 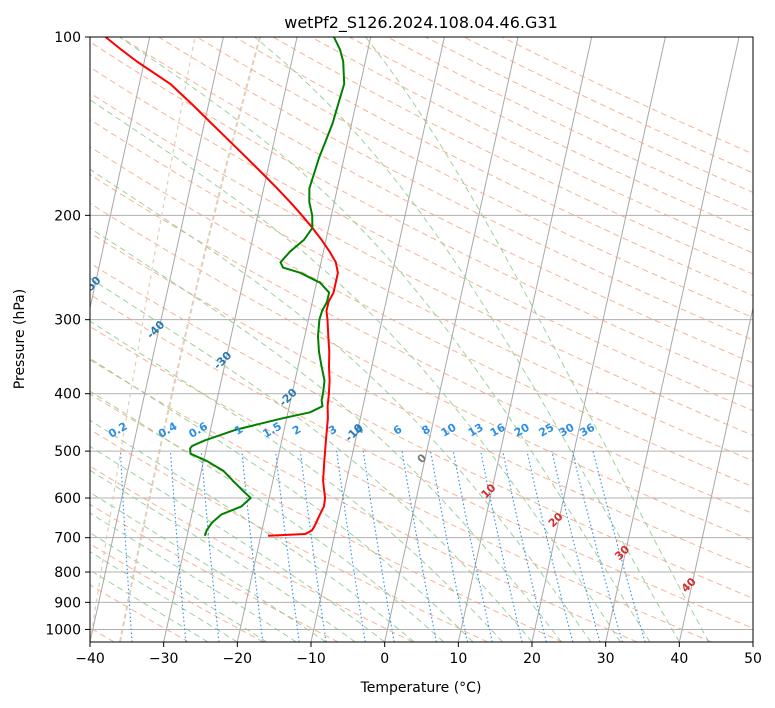 What do you see at coordinates (679, 659) in the screenshot?
I see `x-tick-label: 40` at bounding box center [679, 659].